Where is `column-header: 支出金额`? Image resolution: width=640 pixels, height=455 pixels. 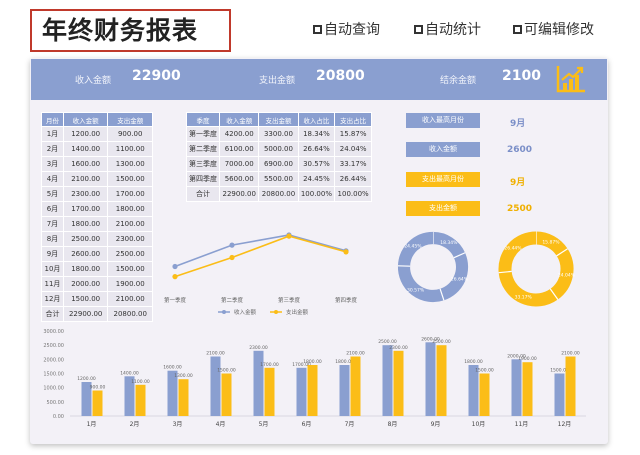
column-header: 支出金额 is located at coordinates (278, 119).